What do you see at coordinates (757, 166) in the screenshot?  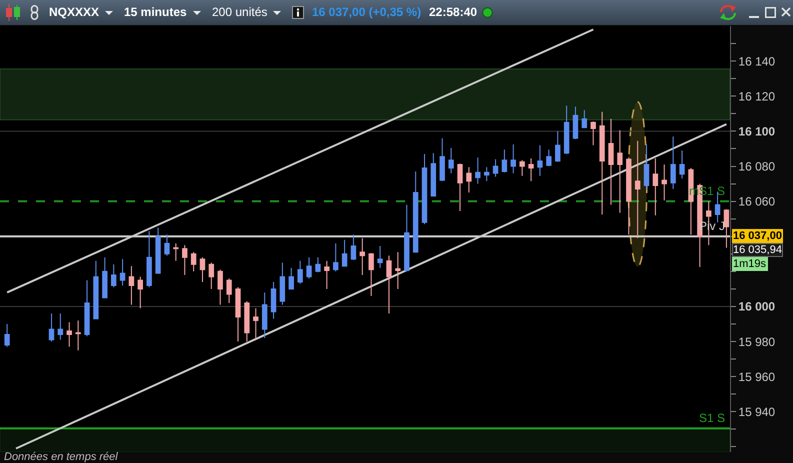 I see `y-tick-label: 16 080` at bounding box center [757, 166].